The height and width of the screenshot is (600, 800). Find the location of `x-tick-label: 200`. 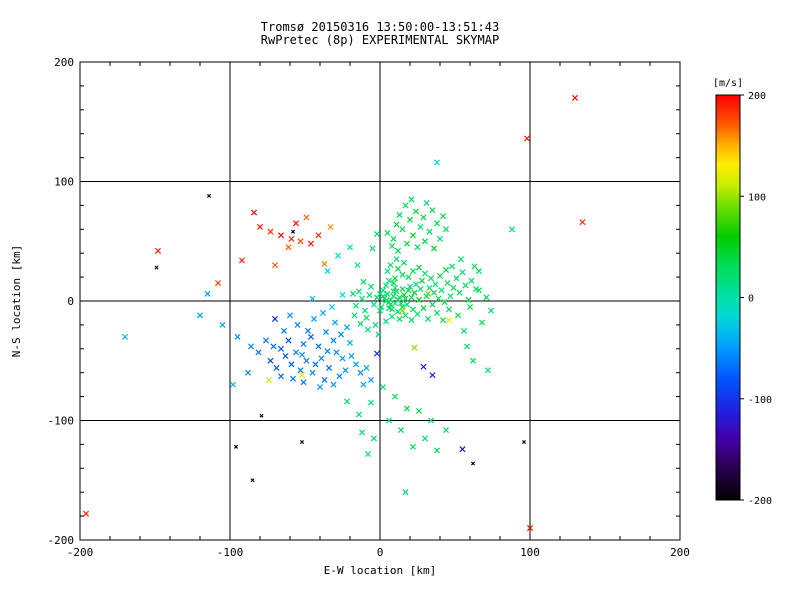

x-tick-label: 200 is located at coordinates (680, 552).